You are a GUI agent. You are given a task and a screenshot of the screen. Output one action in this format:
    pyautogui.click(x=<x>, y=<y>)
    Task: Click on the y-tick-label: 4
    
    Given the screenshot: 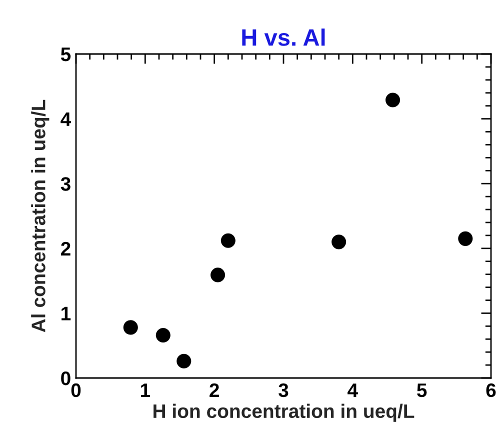 What is the action you would take?
    pyautogui.click(x=66, y=119)
    